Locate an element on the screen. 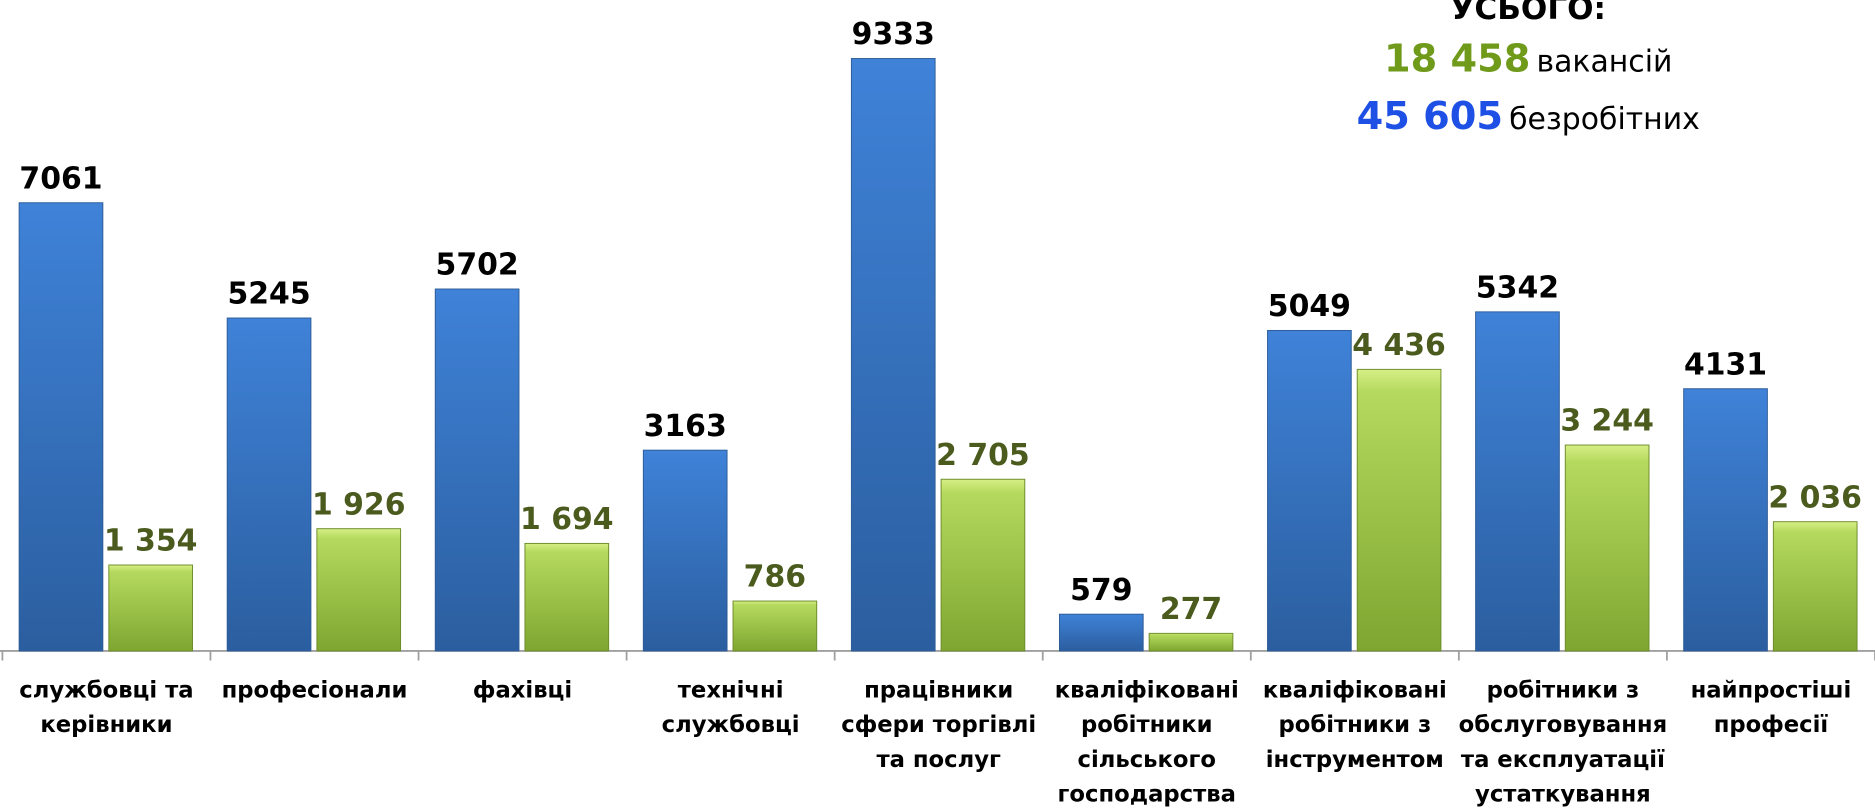 Image resolution: width=1875 pixels, height=811 pixels. data-label: 5702 is located at coordinates (477, 265).